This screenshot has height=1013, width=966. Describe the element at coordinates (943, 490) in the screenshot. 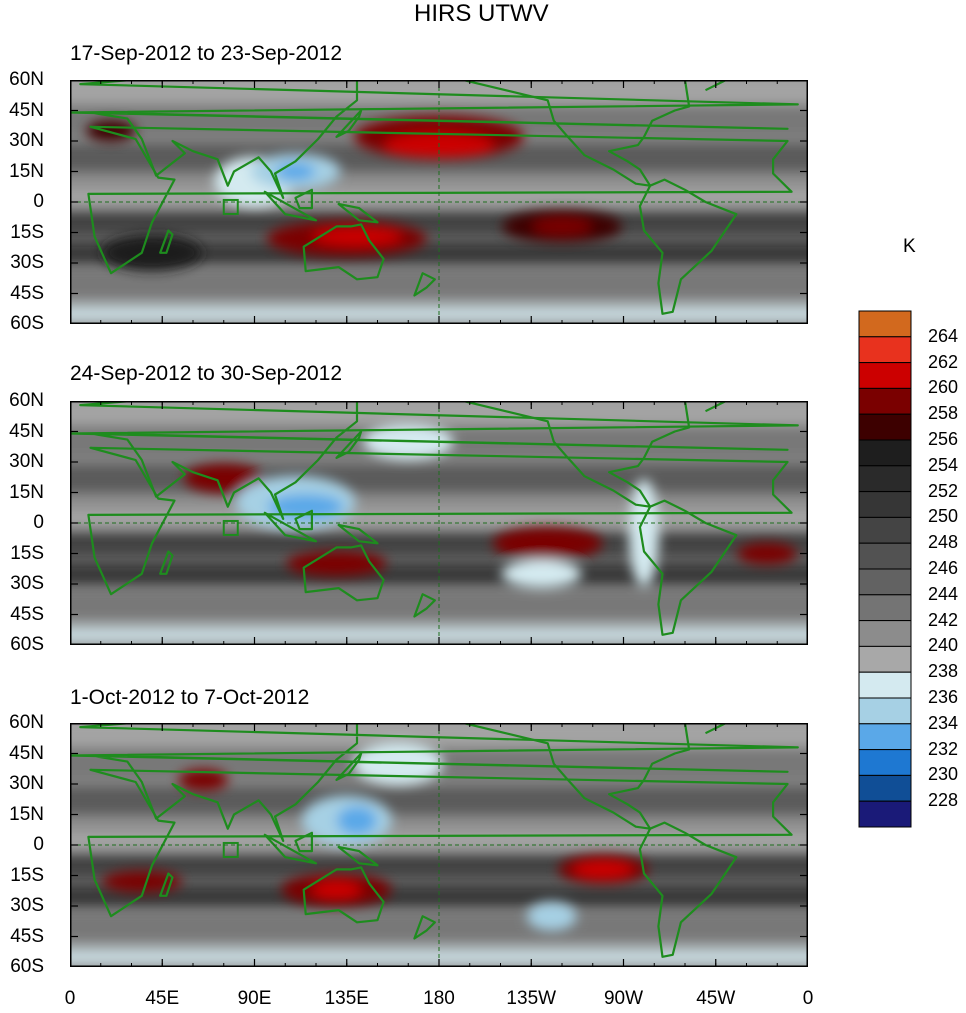

I see `colorbar-label: 252` at that location.